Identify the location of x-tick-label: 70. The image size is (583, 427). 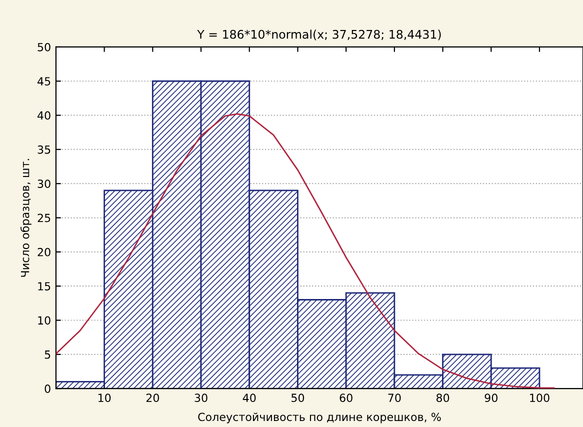
(394, 398).